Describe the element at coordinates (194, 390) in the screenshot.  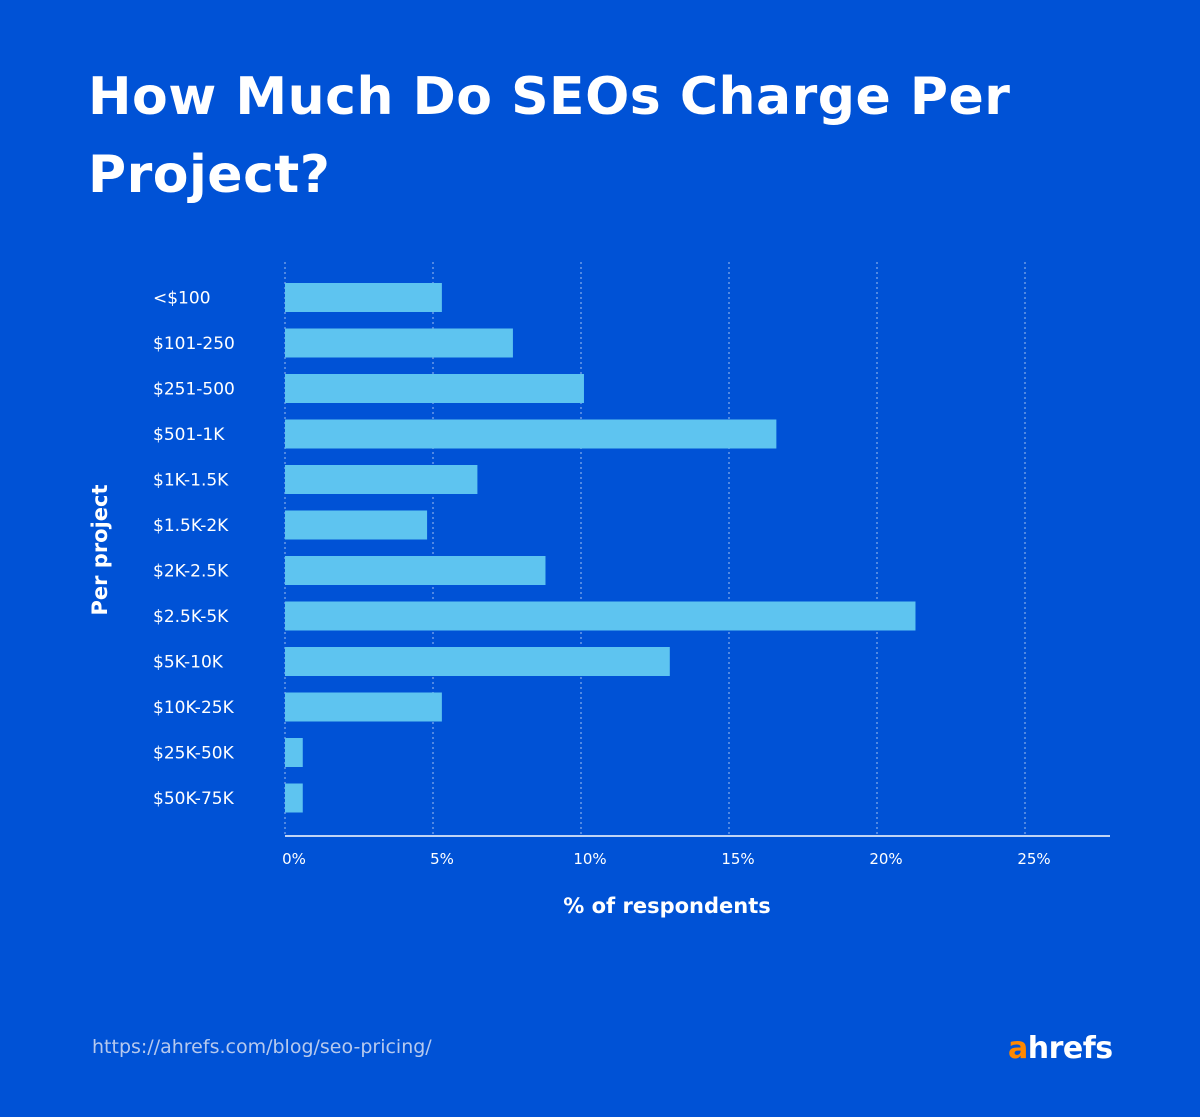
I see `category-label: $251-500` at that location.